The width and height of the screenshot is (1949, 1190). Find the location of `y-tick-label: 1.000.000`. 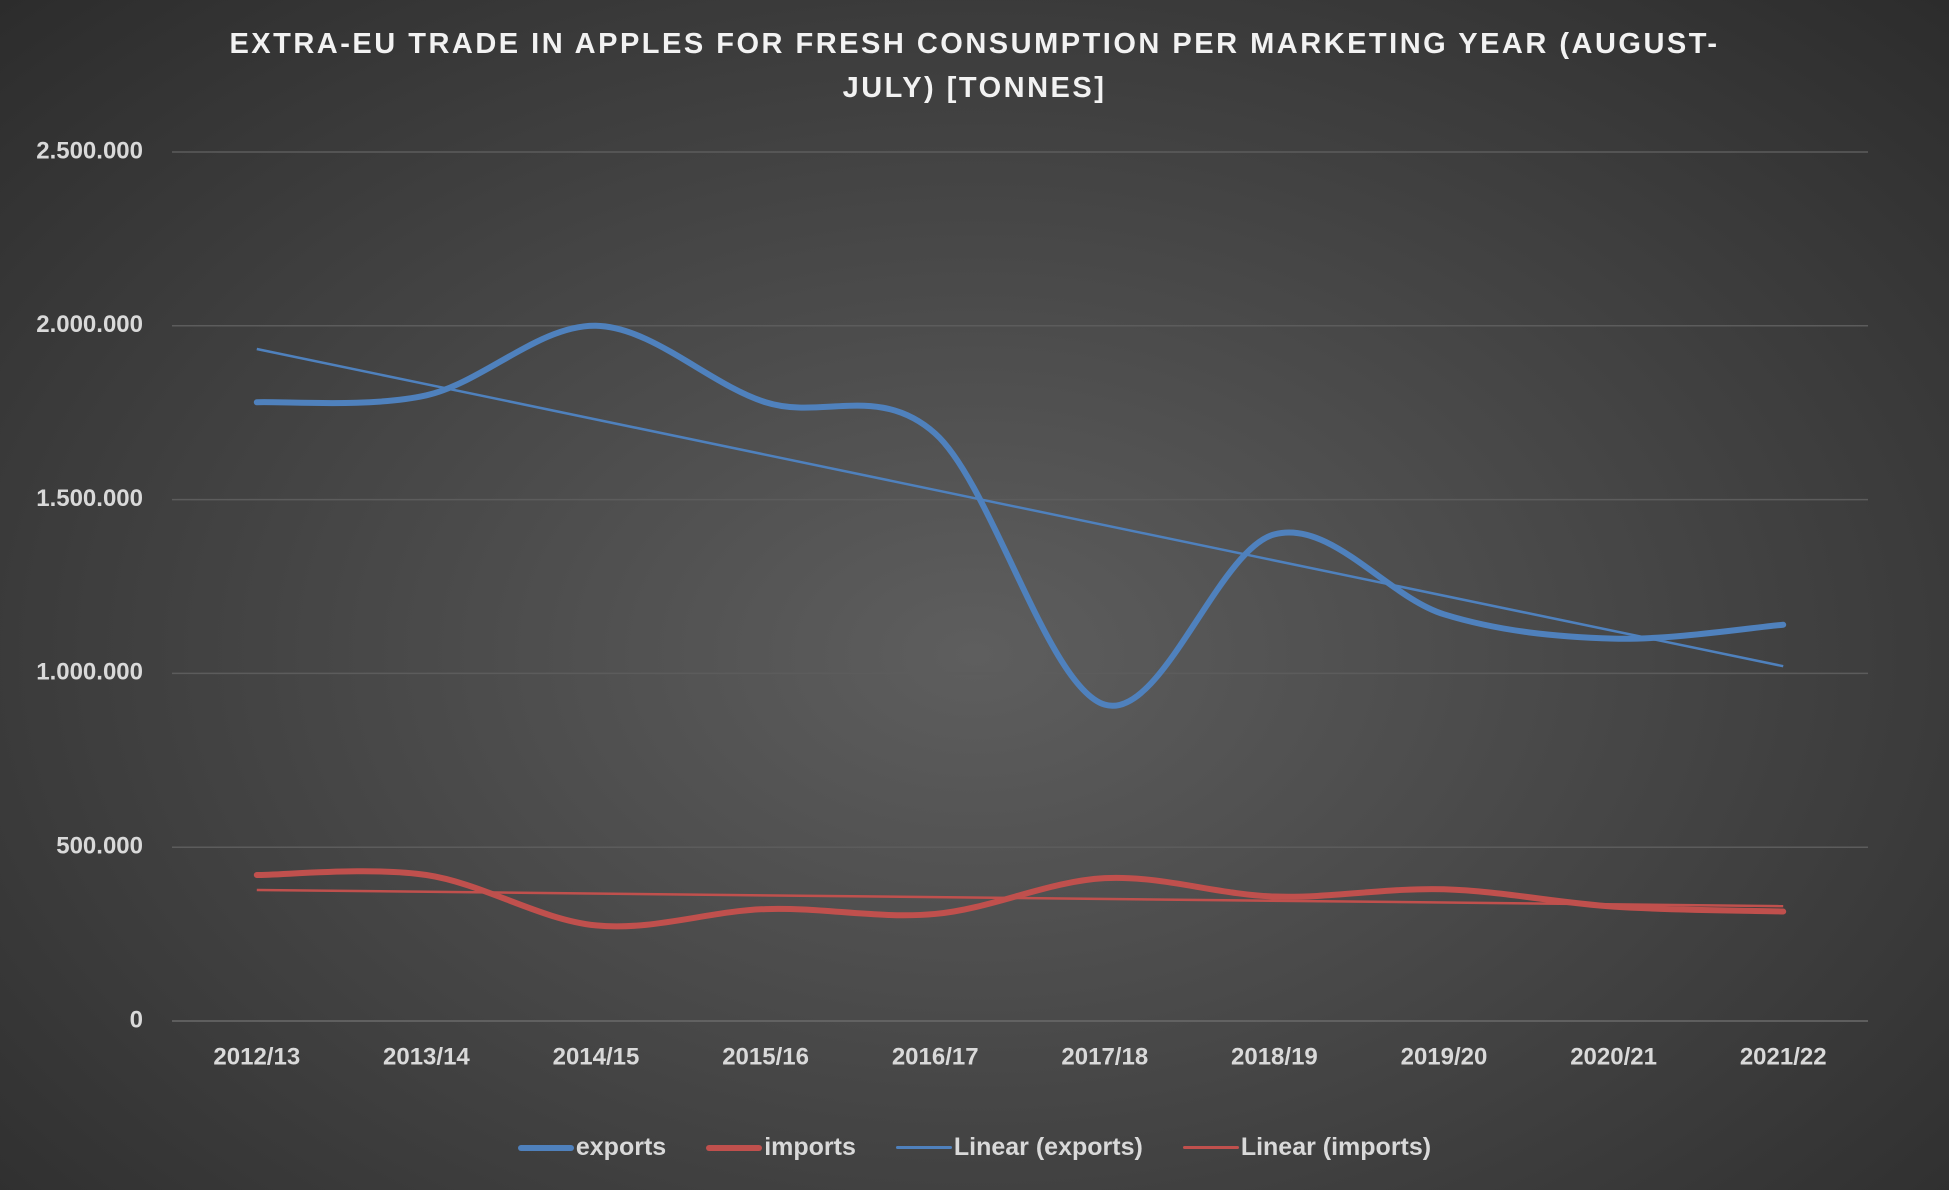

y-tick-label: 1.000.000 is located at coordinates (89, 672).